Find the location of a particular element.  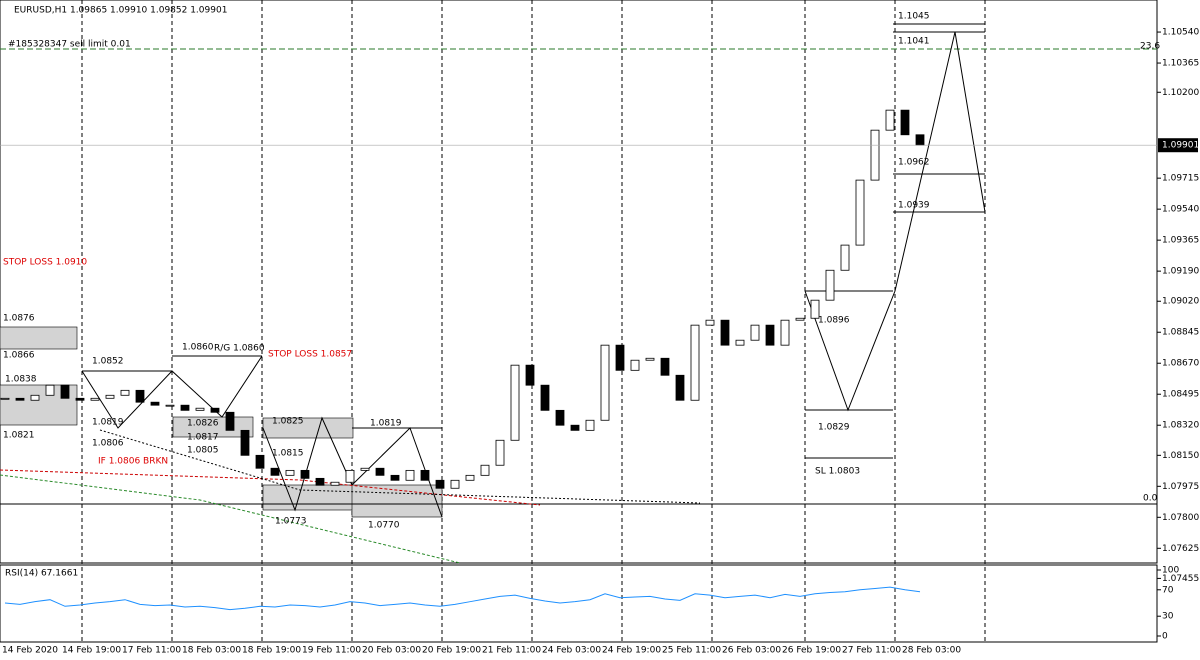

y-tick-label: 1.09020 is located at coordinates (1180, 302).